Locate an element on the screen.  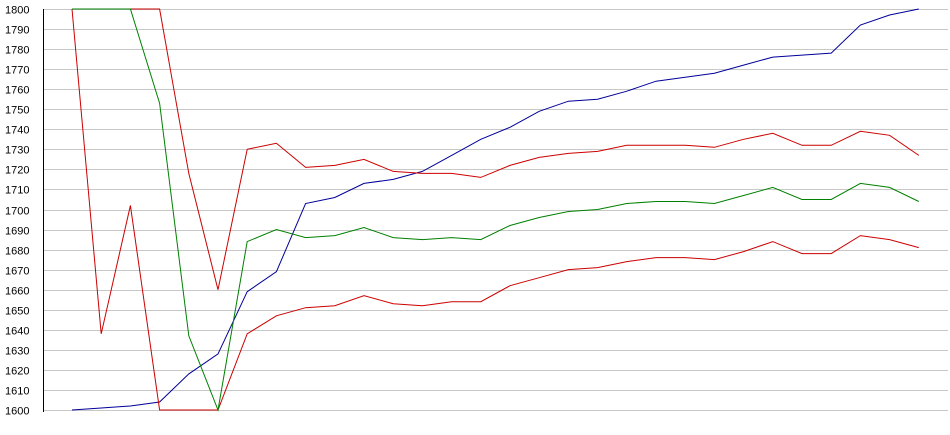
y-tick-label: 1660 is located at coordinates (17, 292).